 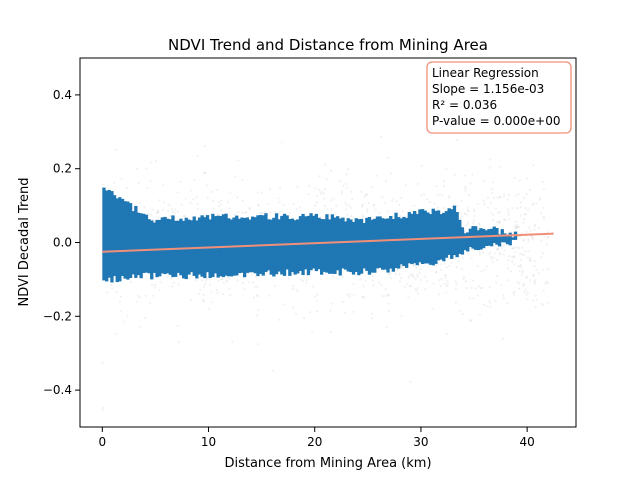 What do you see at coordinates (316, 438) in the screenshot?
I see `x-axis-ticks: 0 10 20 30 40` at bounding box center [316, 438].